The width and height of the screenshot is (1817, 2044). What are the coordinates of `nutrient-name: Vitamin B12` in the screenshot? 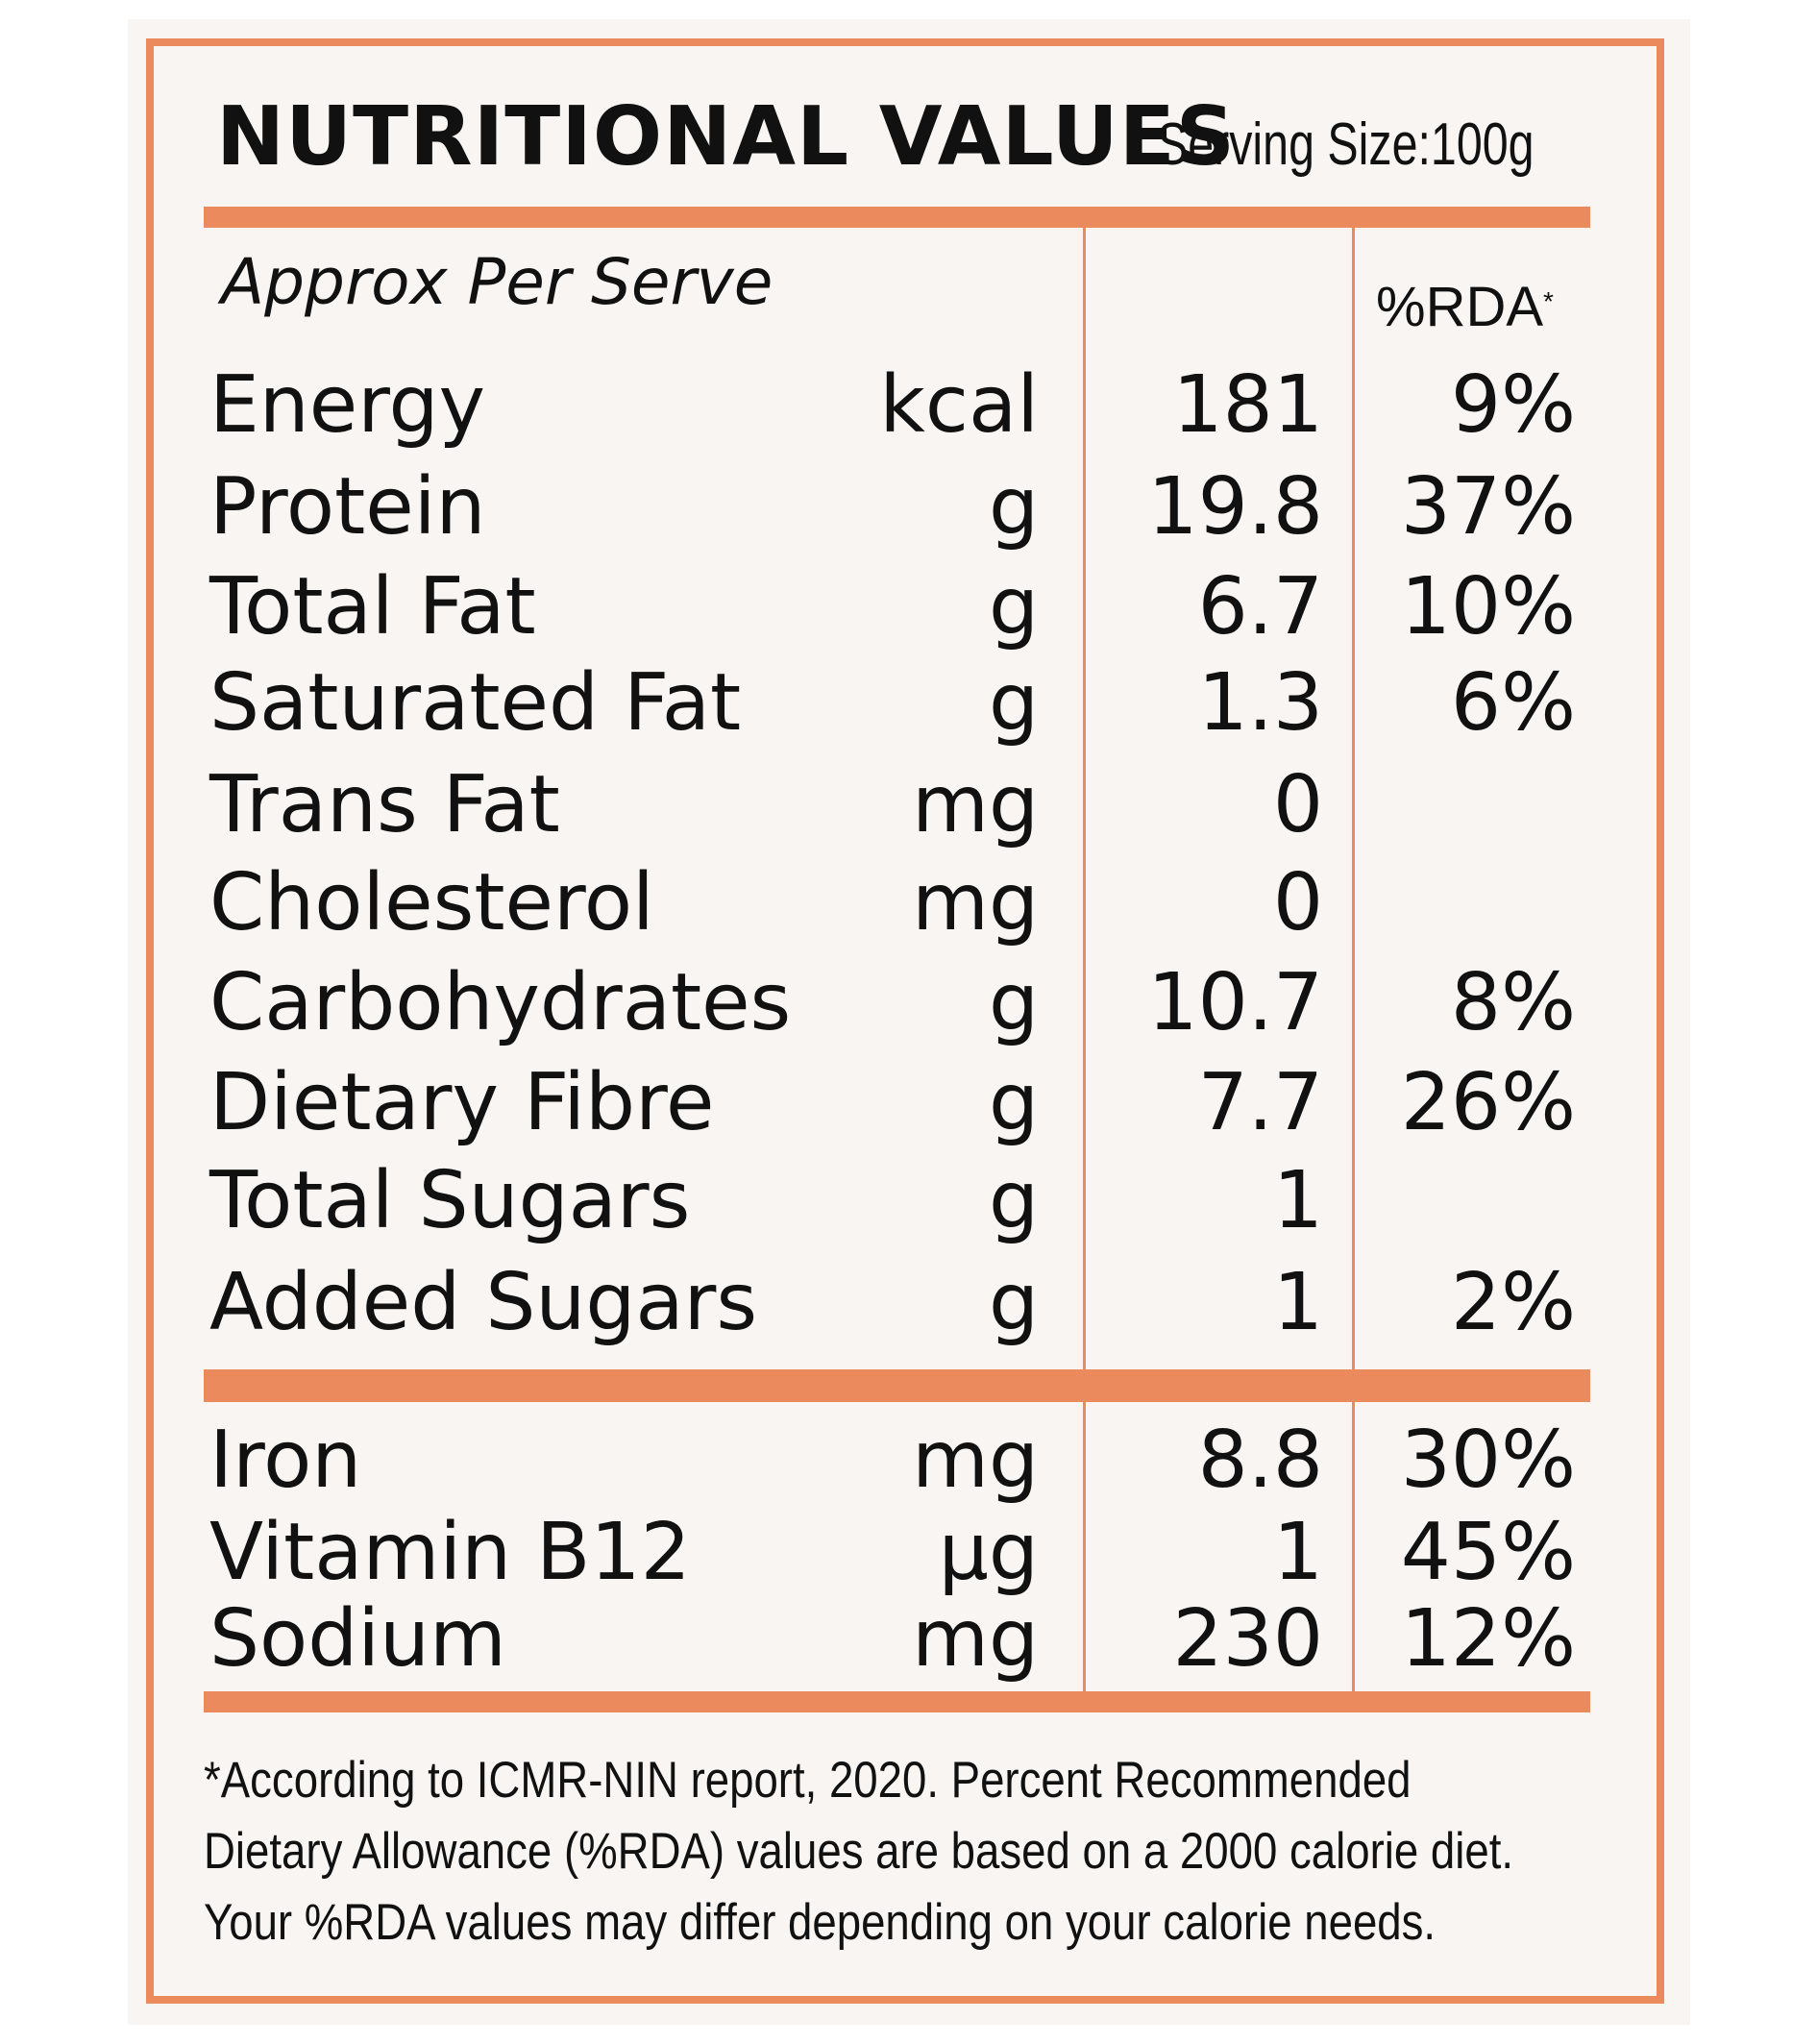 It's located at (450, 1552).